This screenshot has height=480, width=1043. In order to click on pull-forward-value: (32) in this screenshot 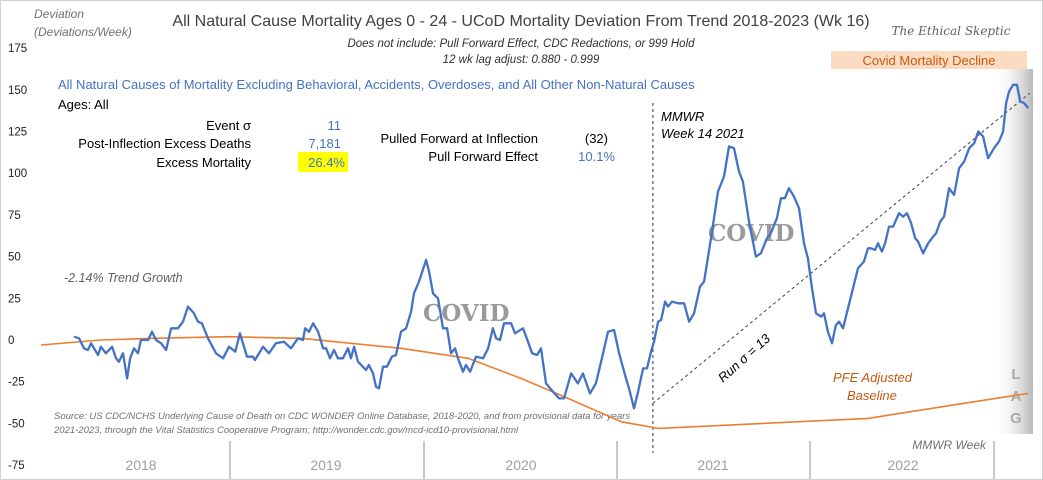, I will do `click(596, 138)`.